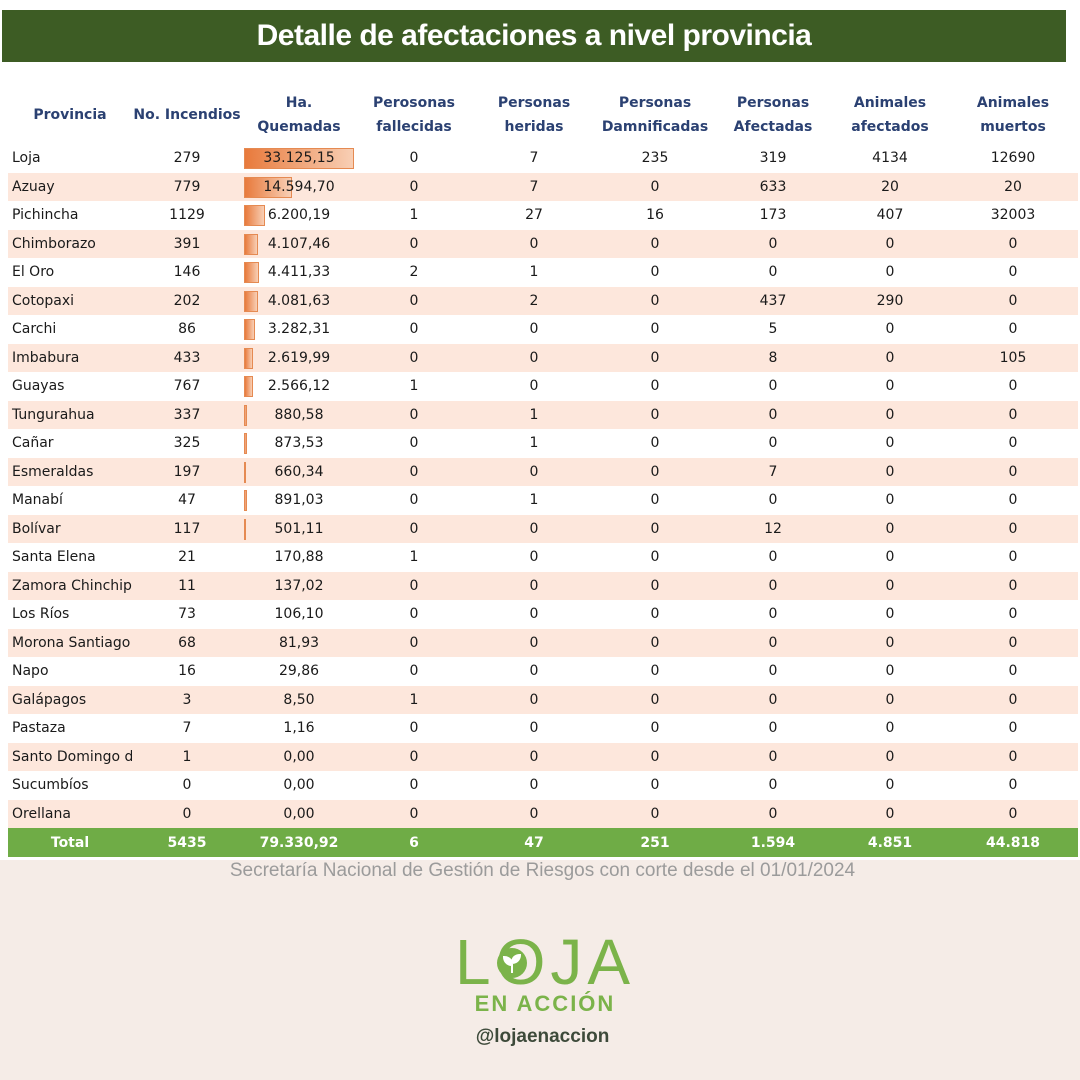 Image resolution: width=1080 pixels, height=1080 pixels. Describe the element at coordinates (70, 414) in the screenshot. I see `cell-provincia: Tungurahua` at that location.